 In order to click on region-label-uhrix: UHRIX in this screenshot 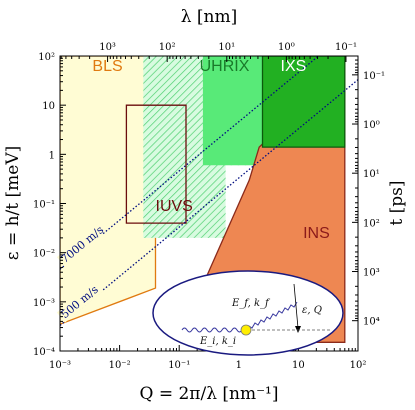, I will do `click(225, 66)`.